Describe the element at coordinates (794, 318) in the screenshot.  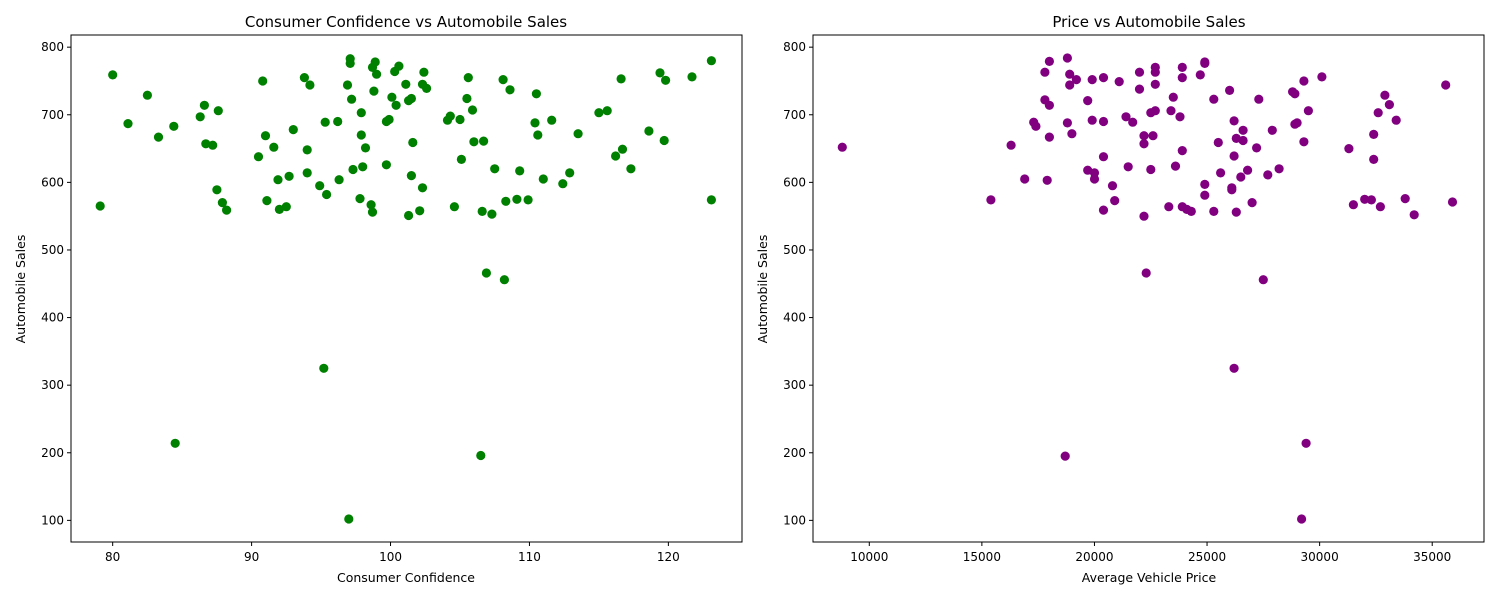
I see `y-tick-label: 400` at that location.